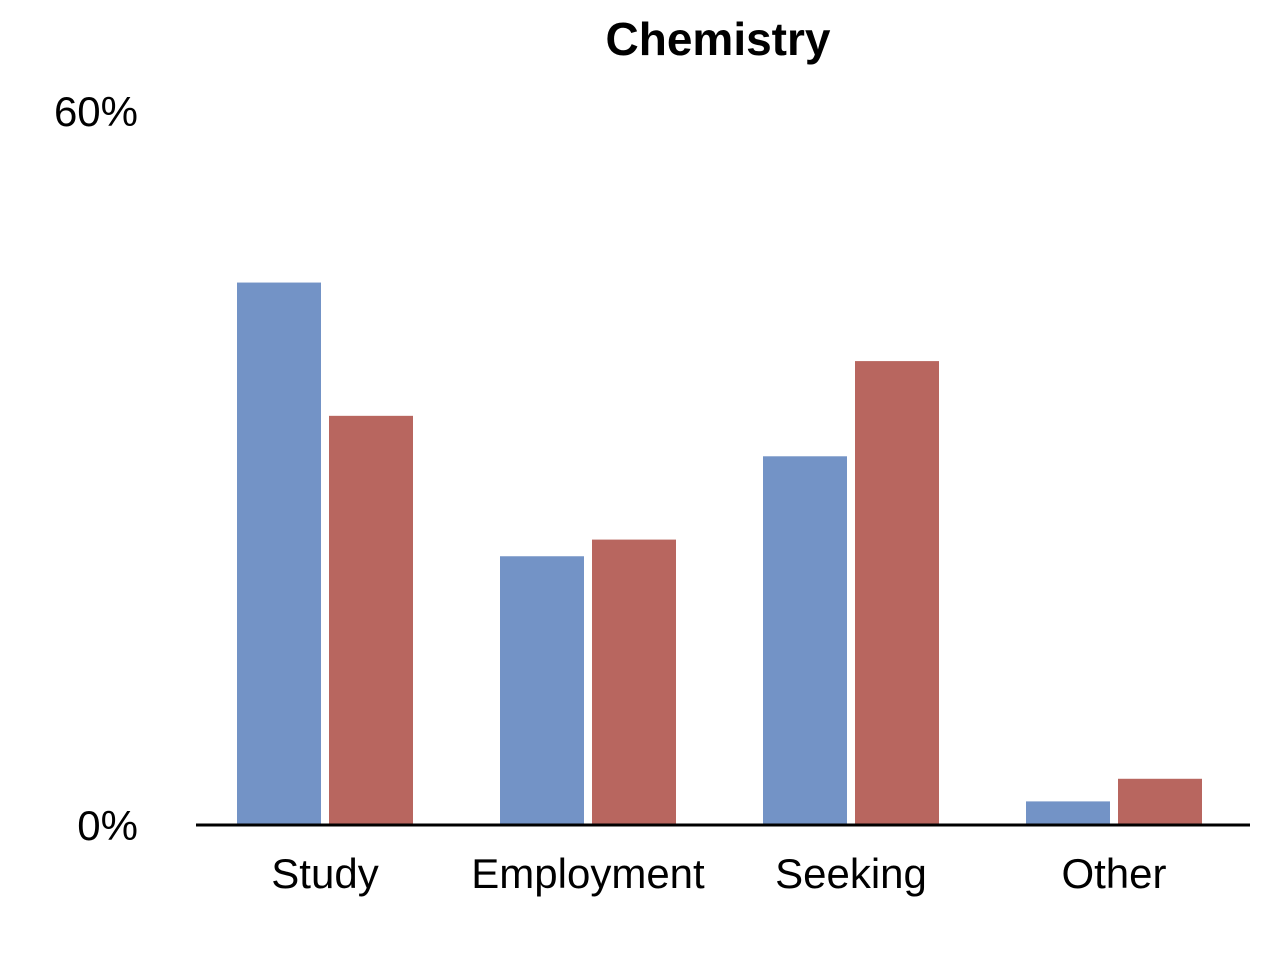 This screenshot has width=1264, height=954. I want to click on bar-series-1-employment, so click(542, 690).